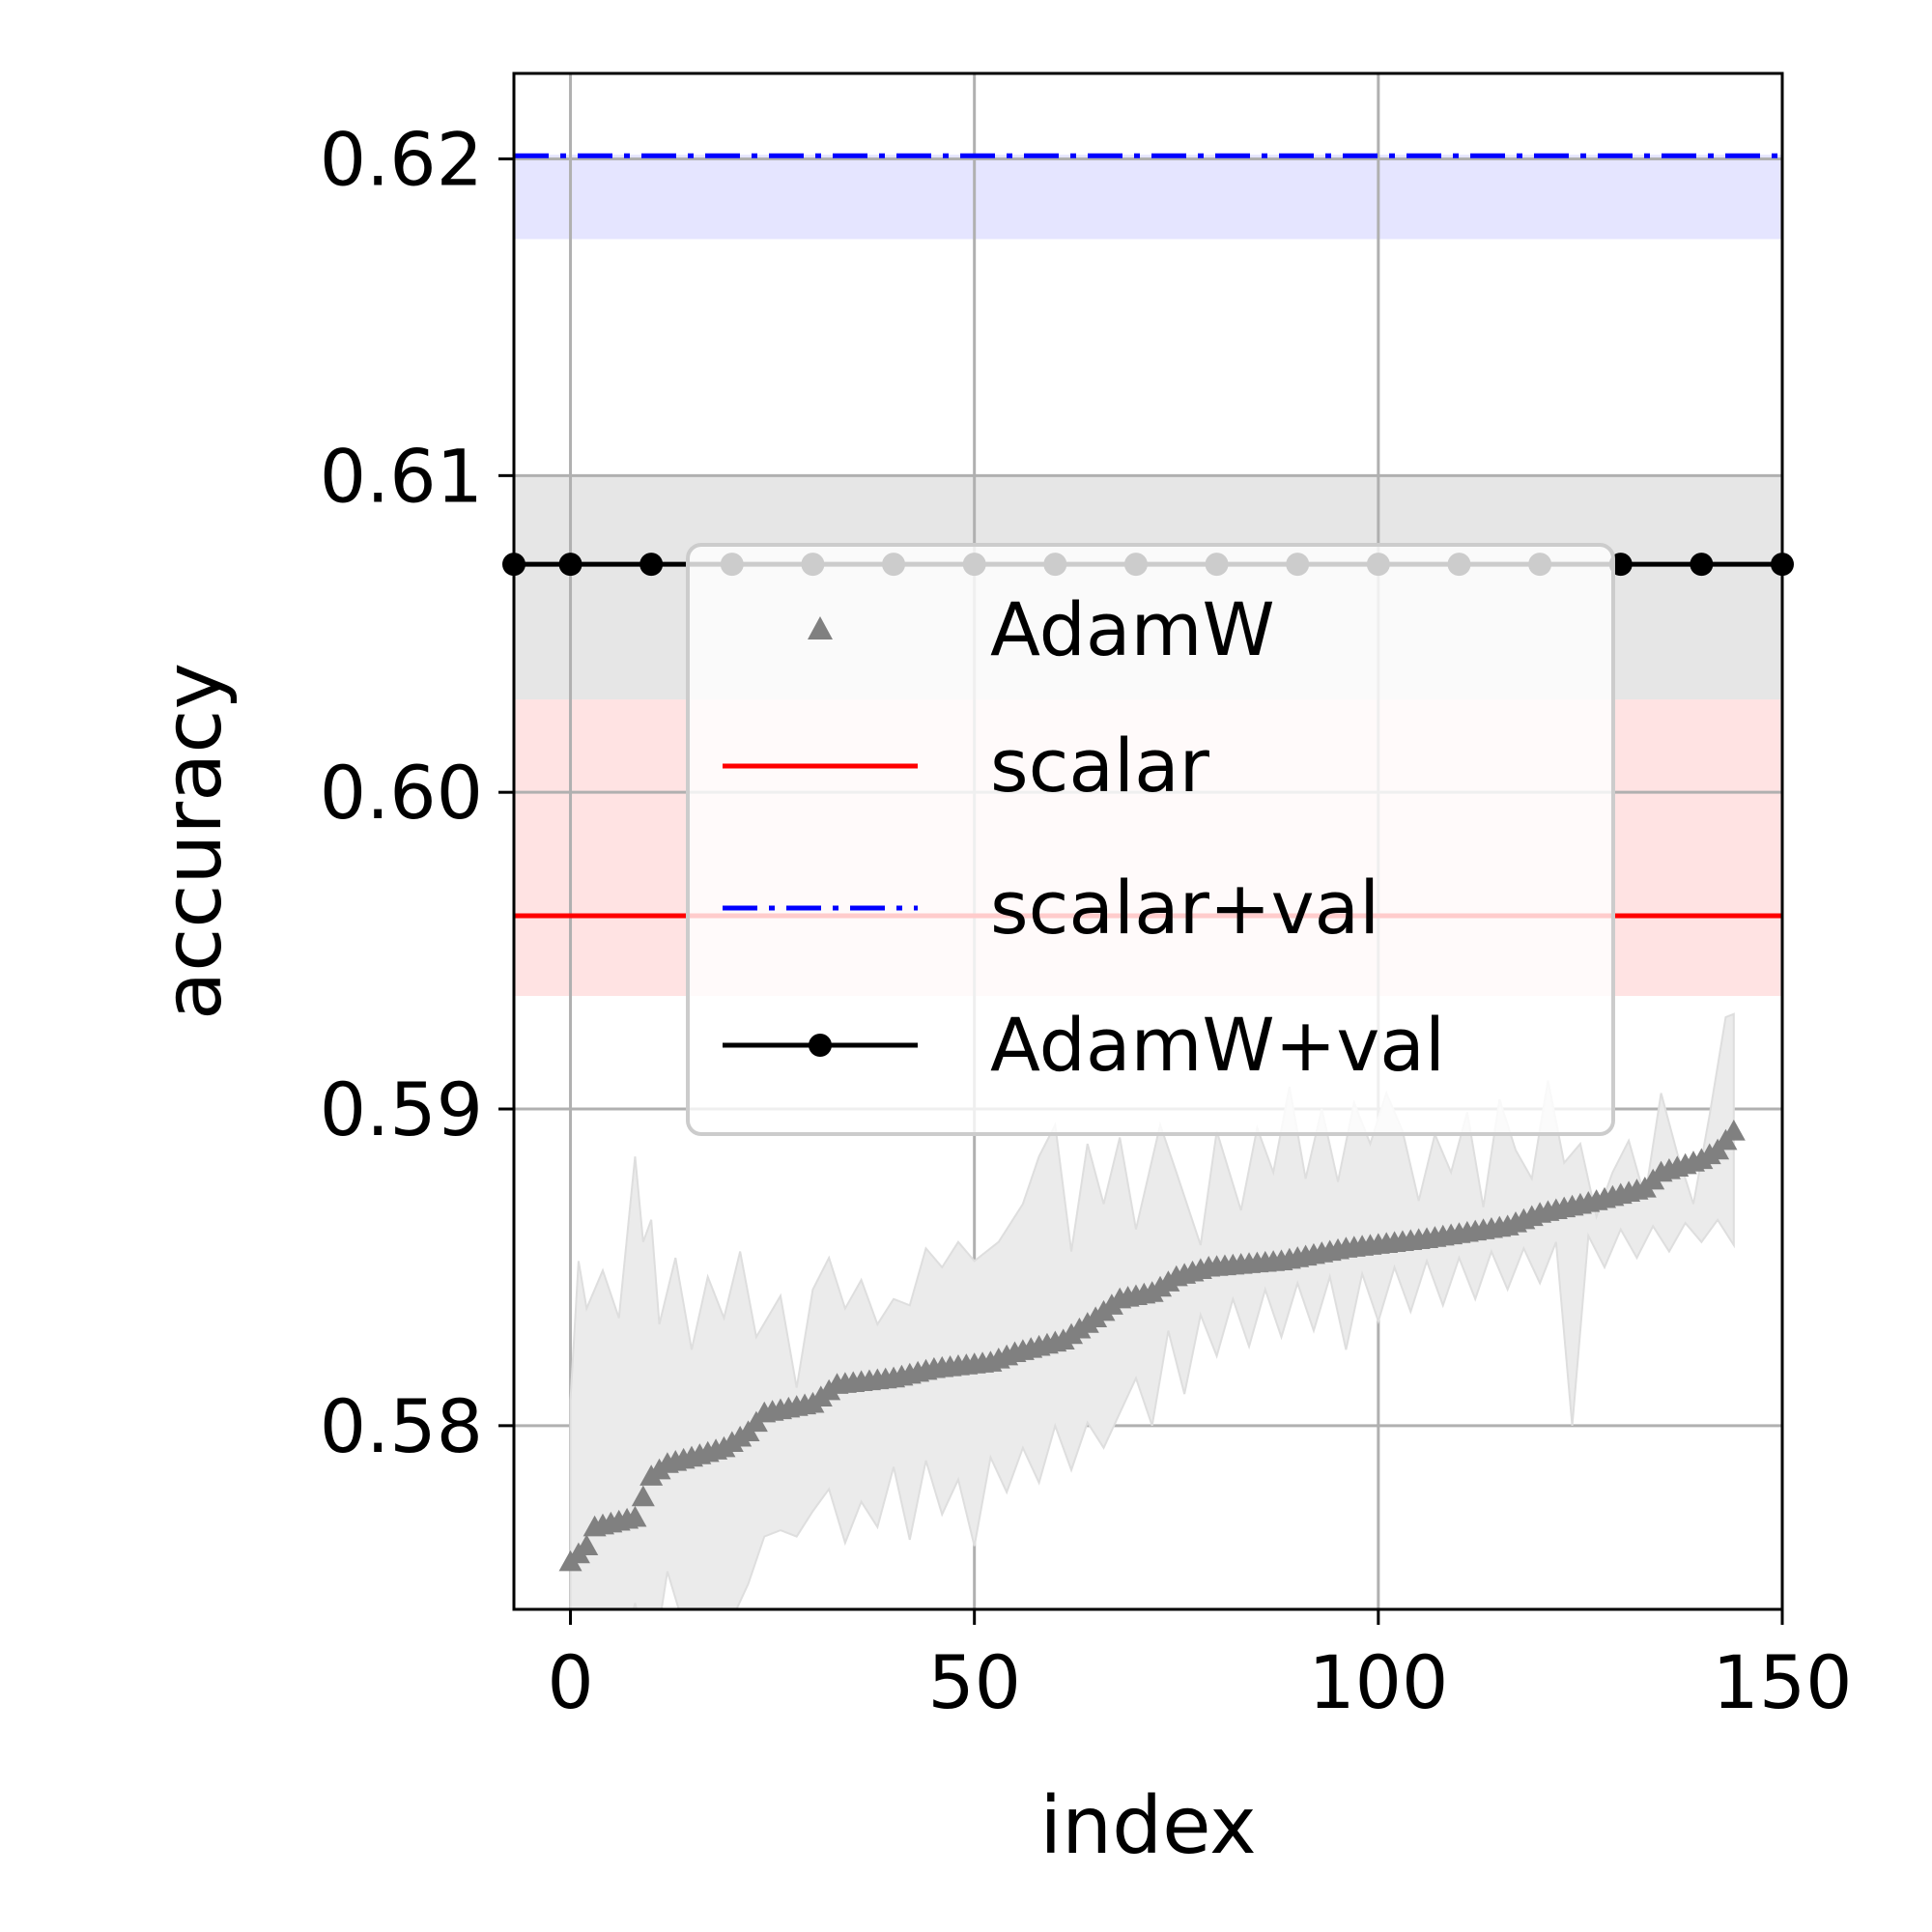 This screenshot has width=1932, height=1932. I want to click on x-tick-label: 100, so click(1378, 1682).